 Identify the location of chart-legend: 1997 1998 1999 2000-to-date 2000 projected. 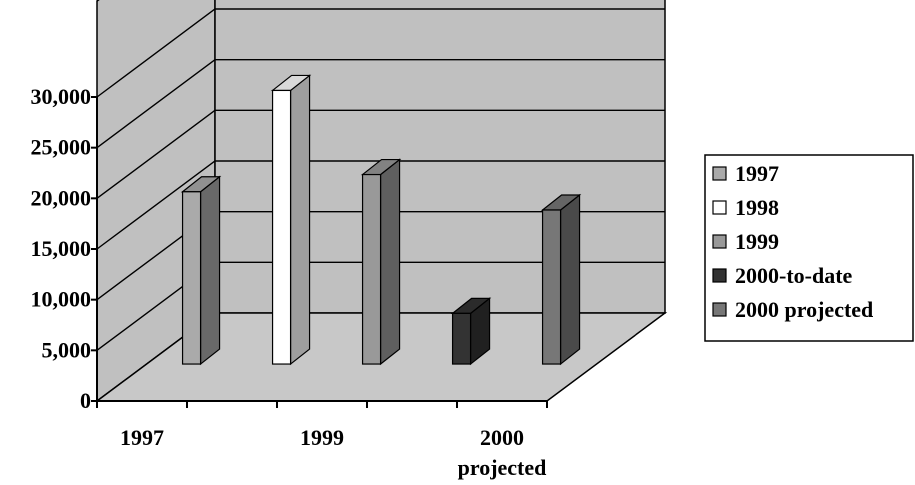
(809, 248).